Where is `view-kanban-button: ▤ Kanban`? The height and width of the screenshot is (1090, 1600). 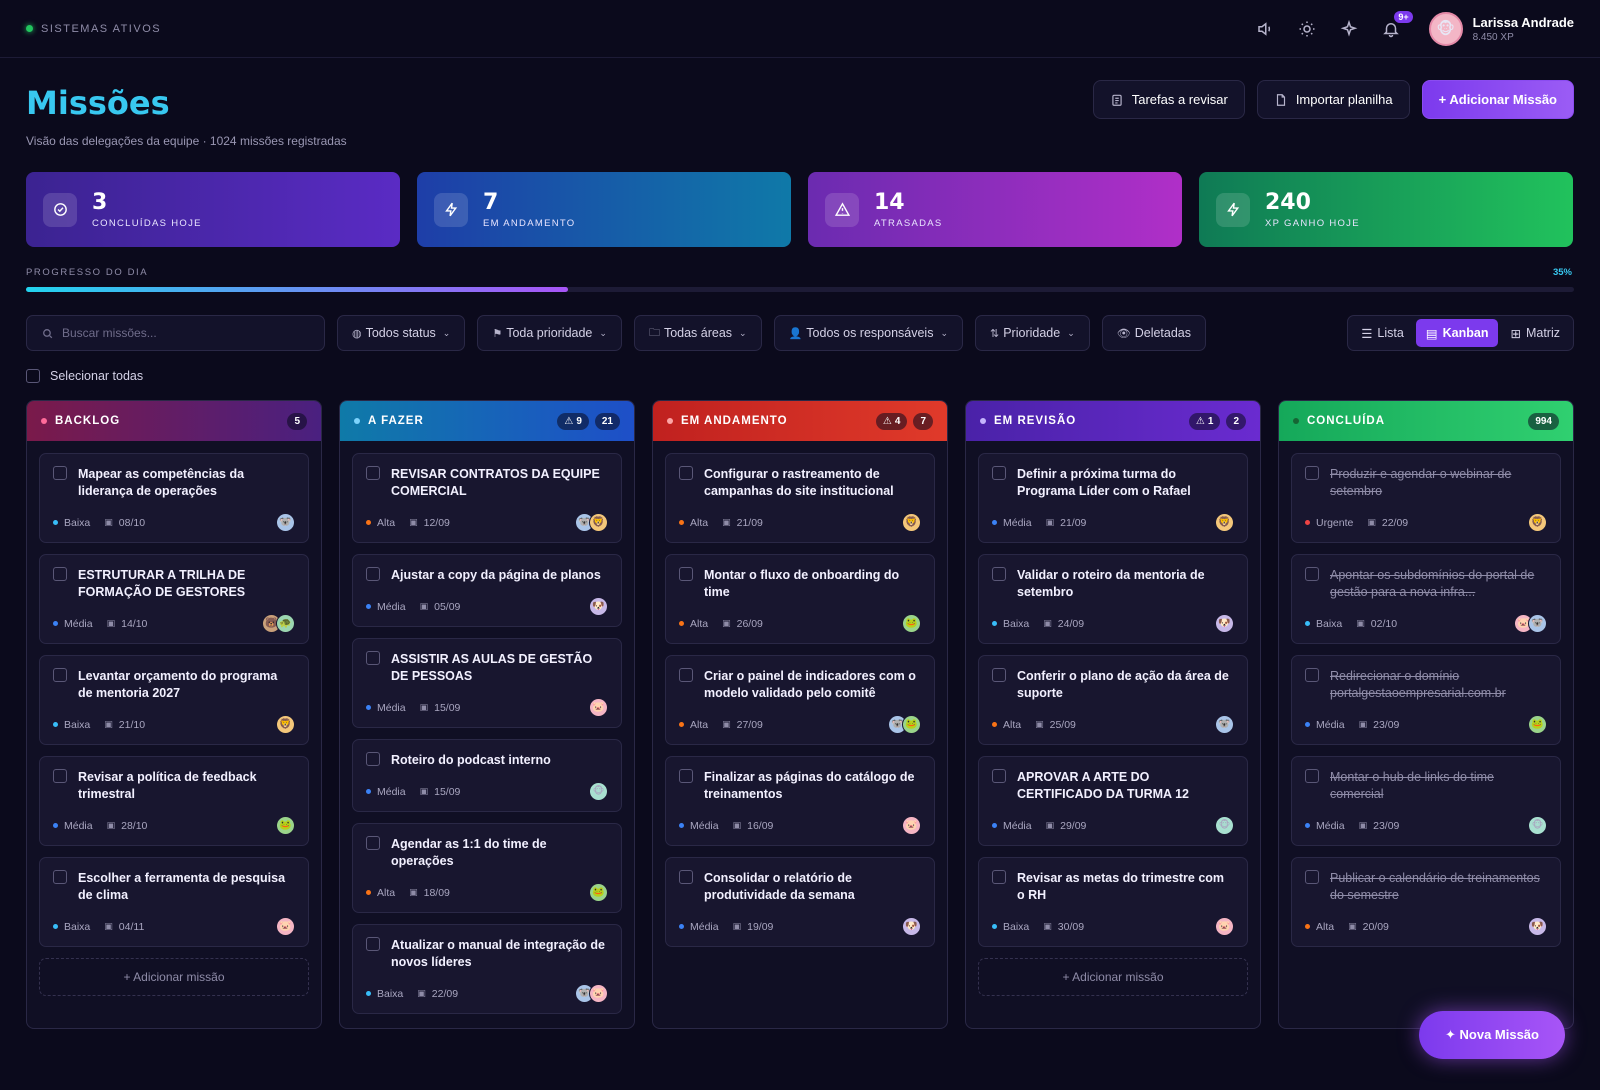
view-kanban-button: ▤ Kanban is located at coordinates (1457, 333).